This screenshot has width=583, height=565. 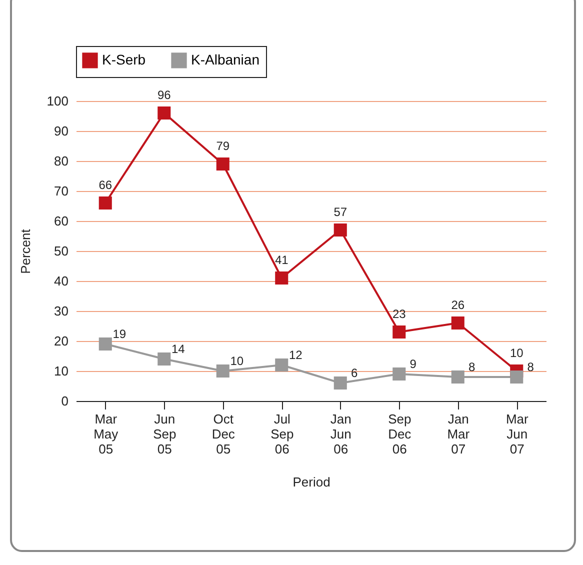 I want to click on data-label: 41, so click(x=281, y=260).